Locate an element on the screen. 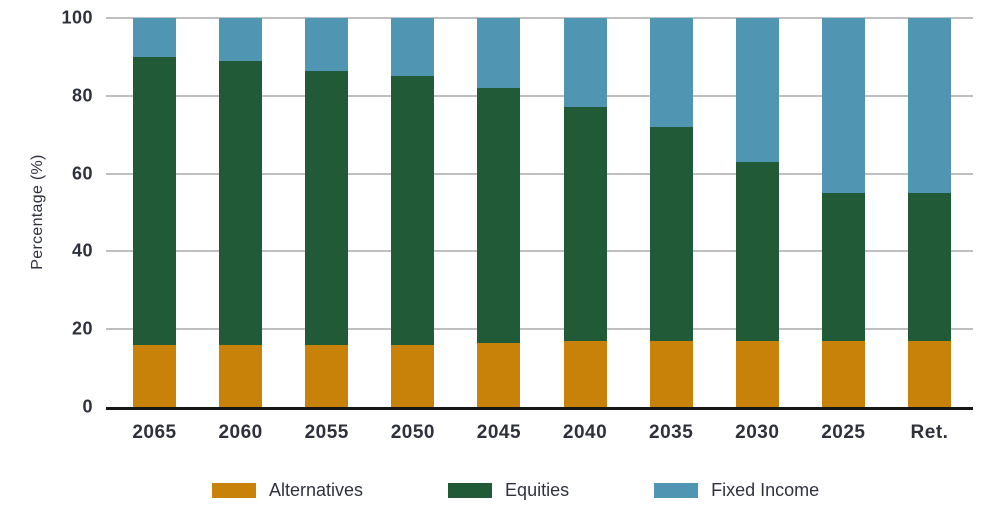  bar-2060 is located at coordinates (241, 212).